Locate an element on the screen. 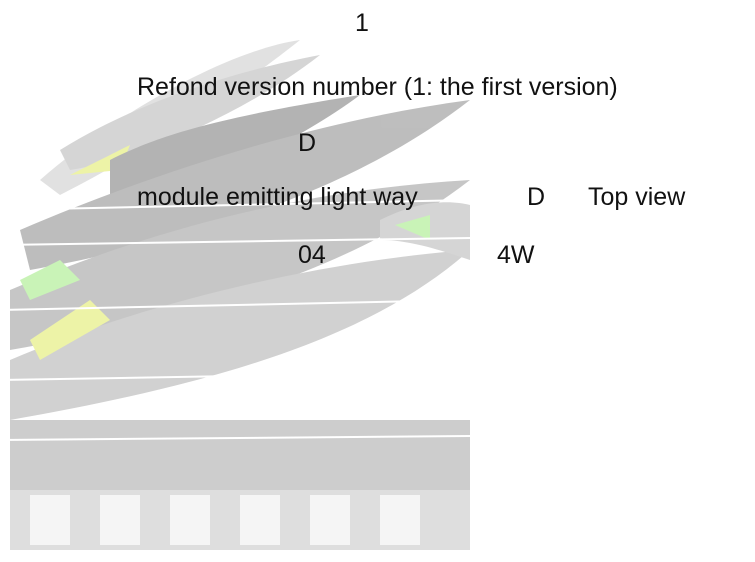 This screenshot has height=562, width=755. text-code: 04 is located at coordinates (312, 255).